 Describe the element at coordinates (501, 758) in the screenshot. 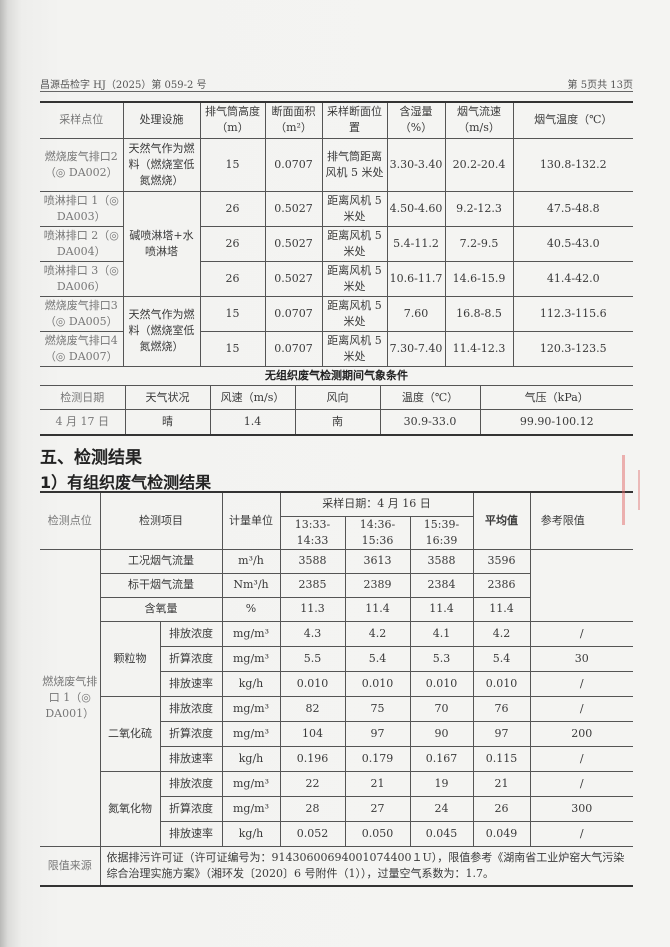

I see `average: 0.115` at that location.